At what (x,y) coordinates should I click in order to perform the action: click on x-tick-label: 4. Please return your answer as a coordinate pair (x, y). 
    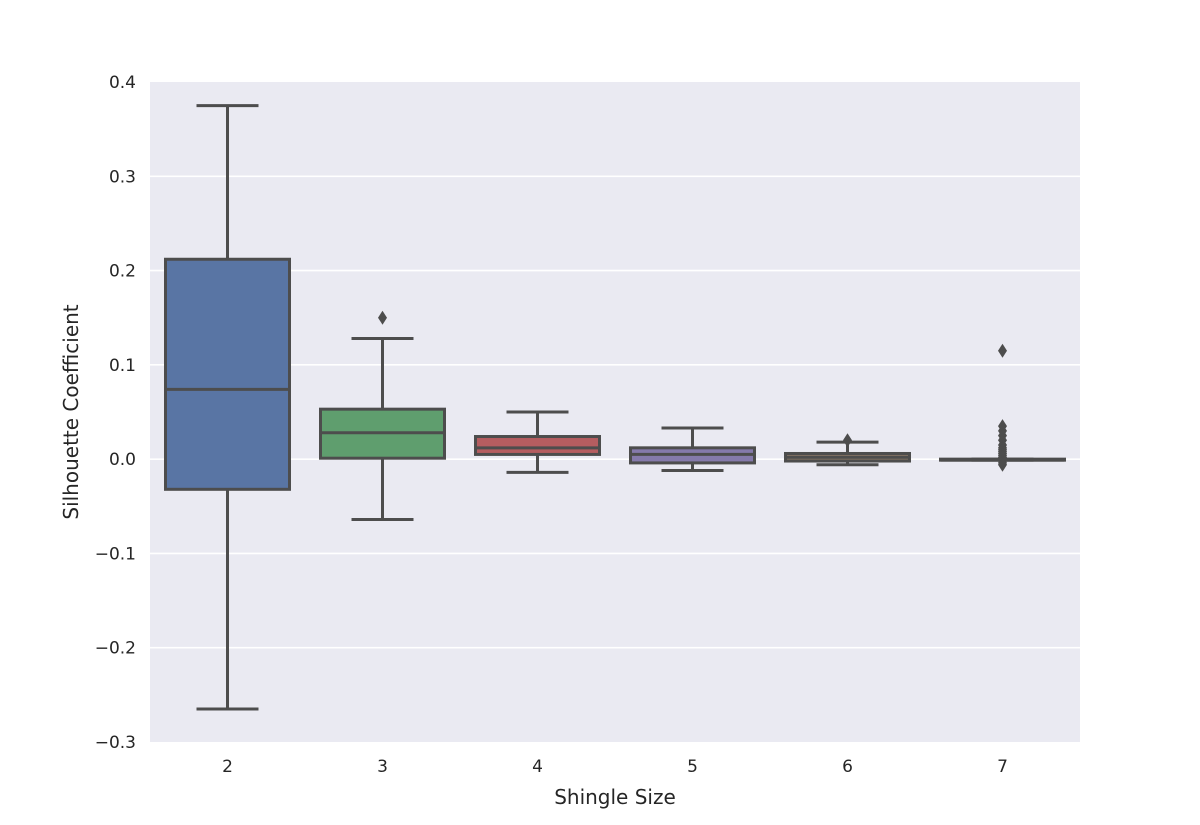
    Looking at the image, I should click on (537, 767).